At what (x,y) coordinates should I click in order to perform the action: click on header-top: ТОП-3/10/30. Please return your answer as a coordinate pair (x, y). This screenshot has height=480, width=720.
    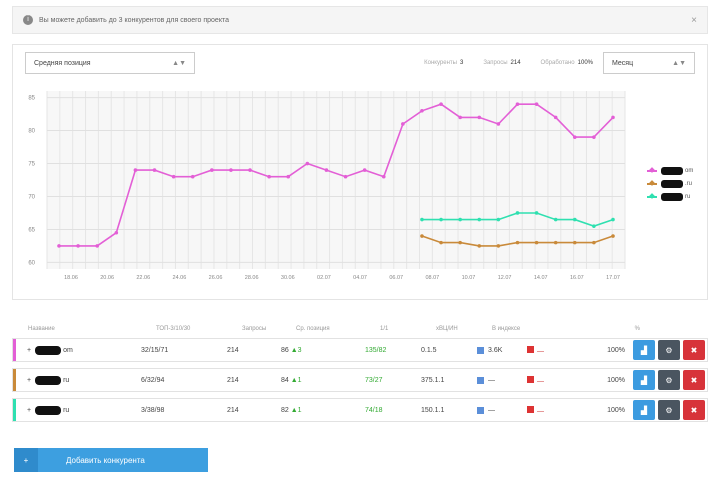
    Looking at the image, I should click on (173, 329).